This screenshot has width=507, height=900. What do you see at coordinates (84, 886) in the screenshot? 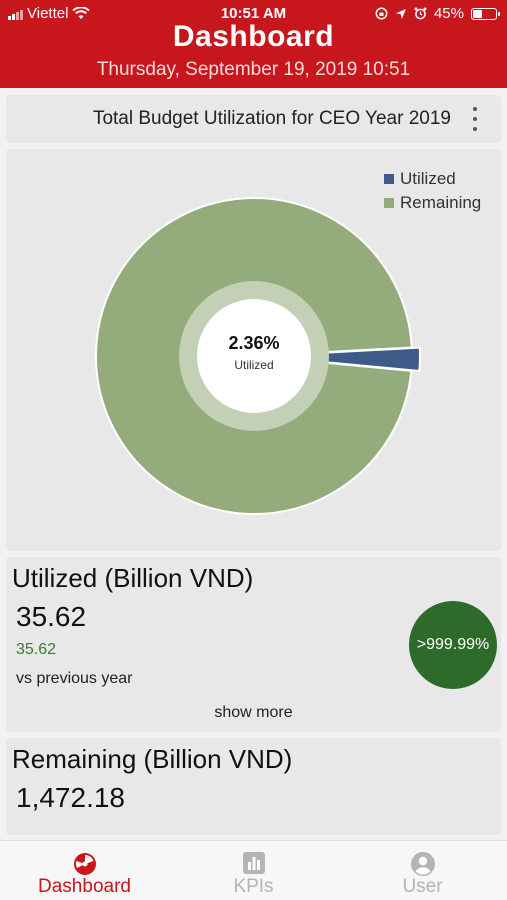
I see `nav-label-dashboard: Dashboard` at bounding box center [84, 886].